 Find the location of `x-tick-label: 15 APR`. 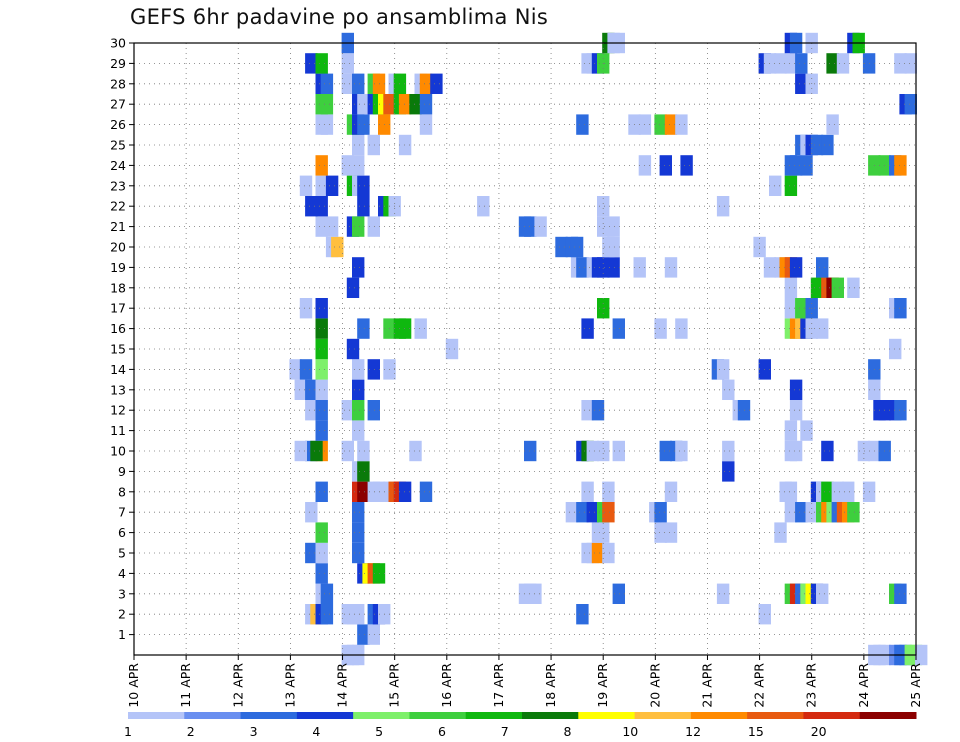

x-tick-label: 15 APR is located at coordinates (394, 685).